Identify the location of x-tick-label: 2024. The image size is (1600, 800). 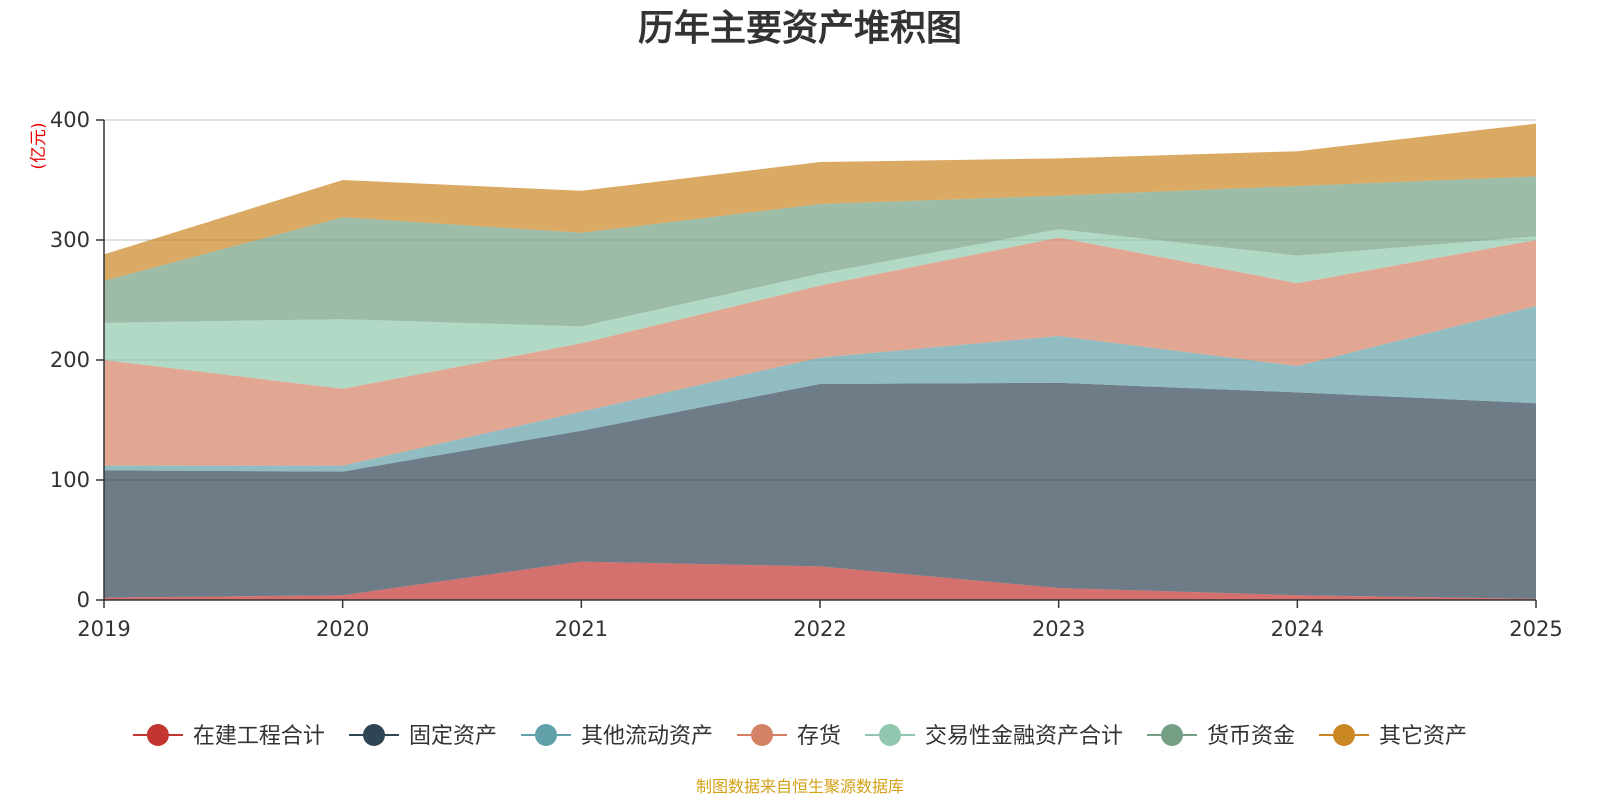
(1297, 629).